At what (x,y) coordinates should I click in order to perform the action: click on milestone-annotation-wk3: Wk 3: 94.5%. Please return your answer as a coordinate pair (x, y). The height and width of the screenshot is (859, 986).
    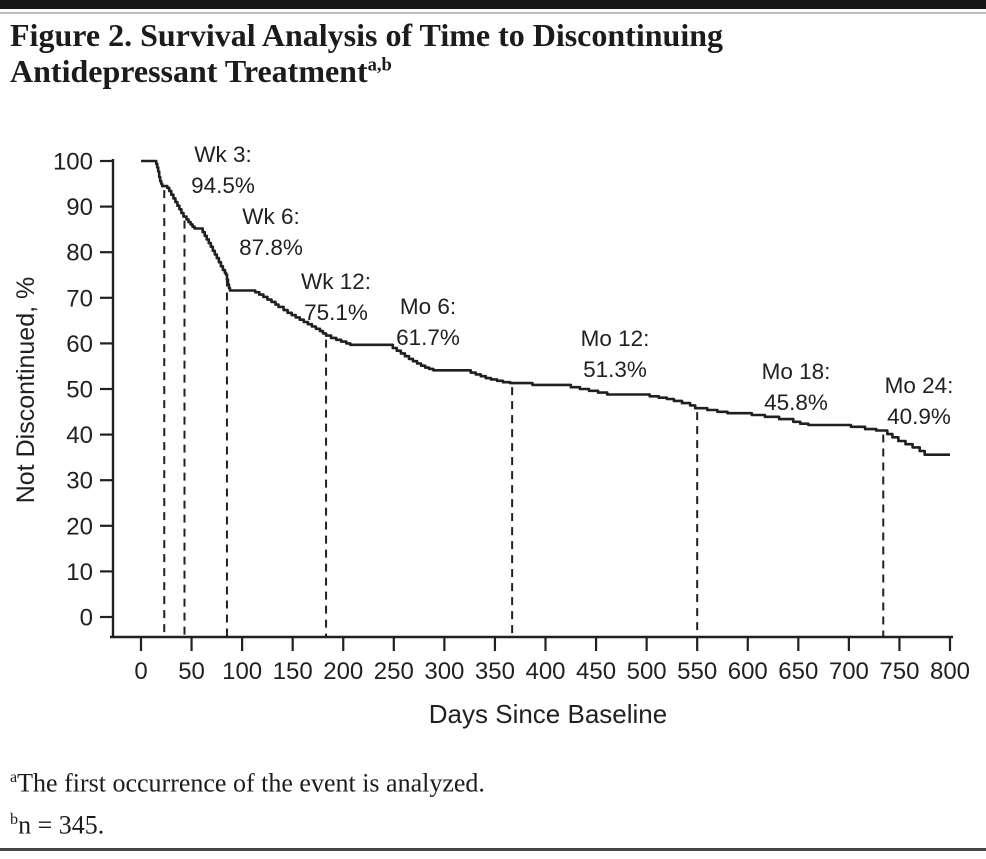
    Looking at the image, I should click on (223, 170).